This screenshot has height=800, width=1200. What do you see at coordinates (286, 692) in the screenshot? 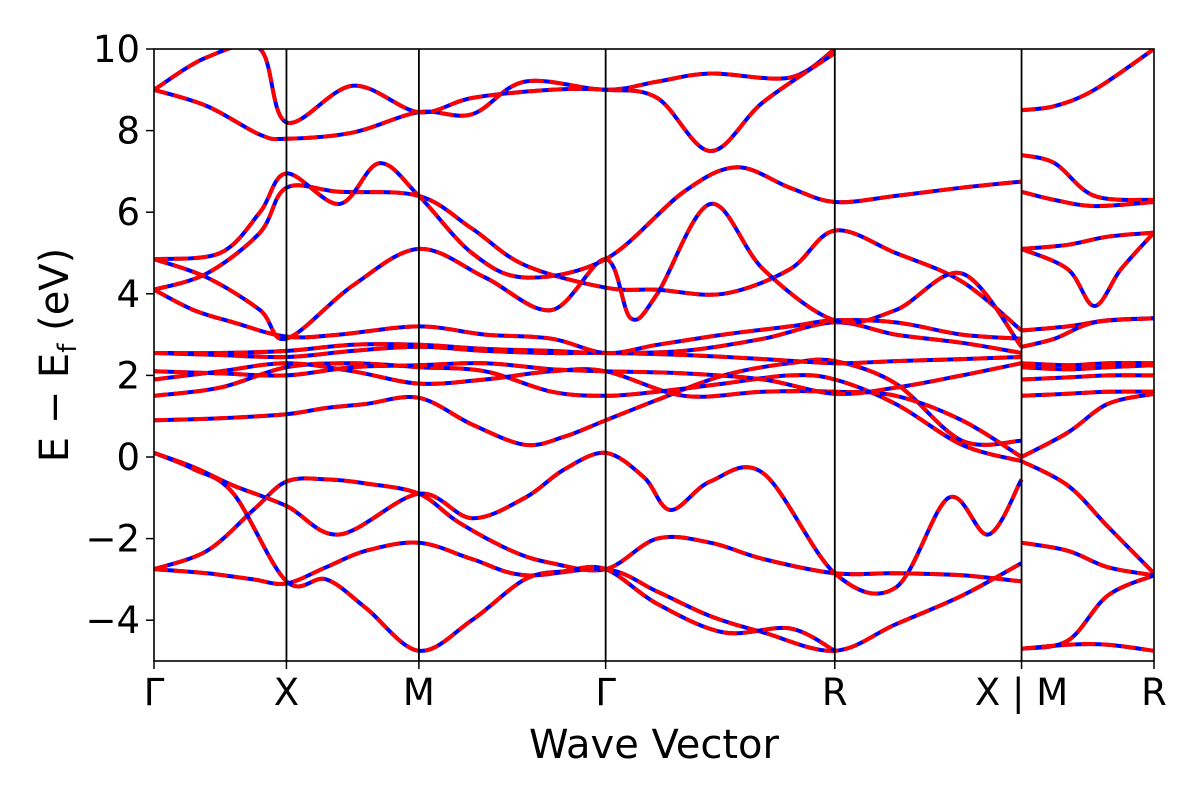
I see `x-tick-label: X` at bounding box center [286, 692].